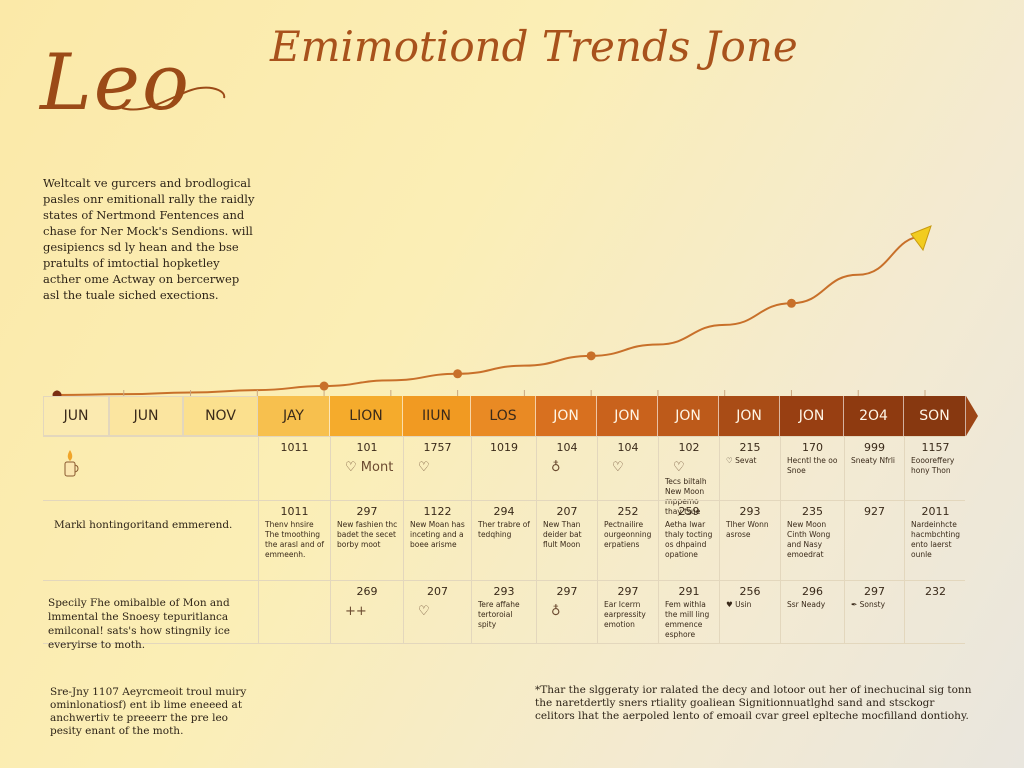 This screenshot has height=768, width=1024. I want to click on table-cell: 293 Tlher Wonn asrose, so click(749, 541).